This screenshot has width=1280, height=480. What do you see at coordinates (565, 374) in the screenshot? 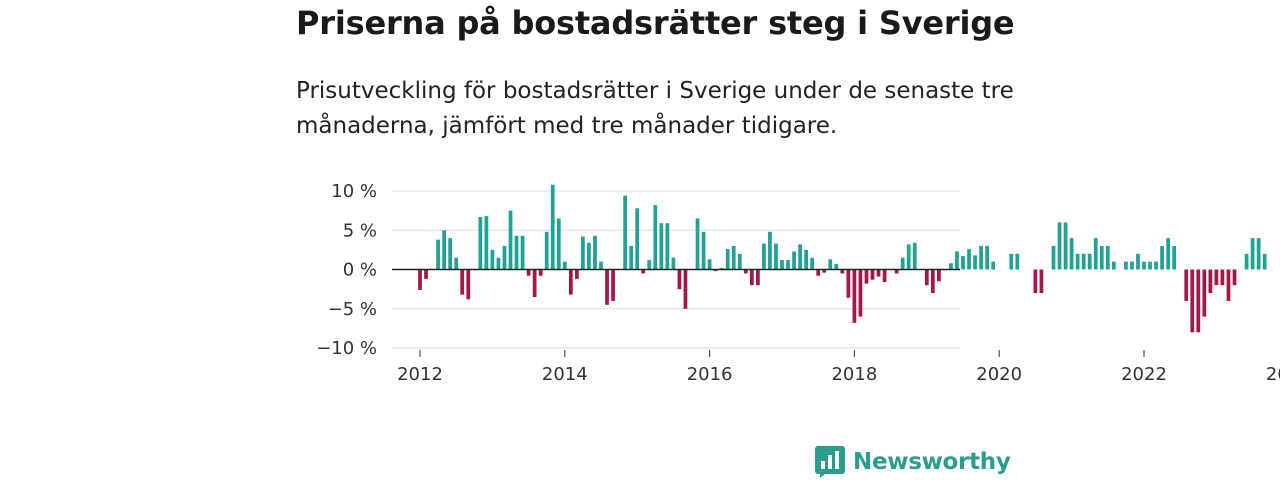
I see `x-tick-label: 2014` at bounding box center [565, 374].